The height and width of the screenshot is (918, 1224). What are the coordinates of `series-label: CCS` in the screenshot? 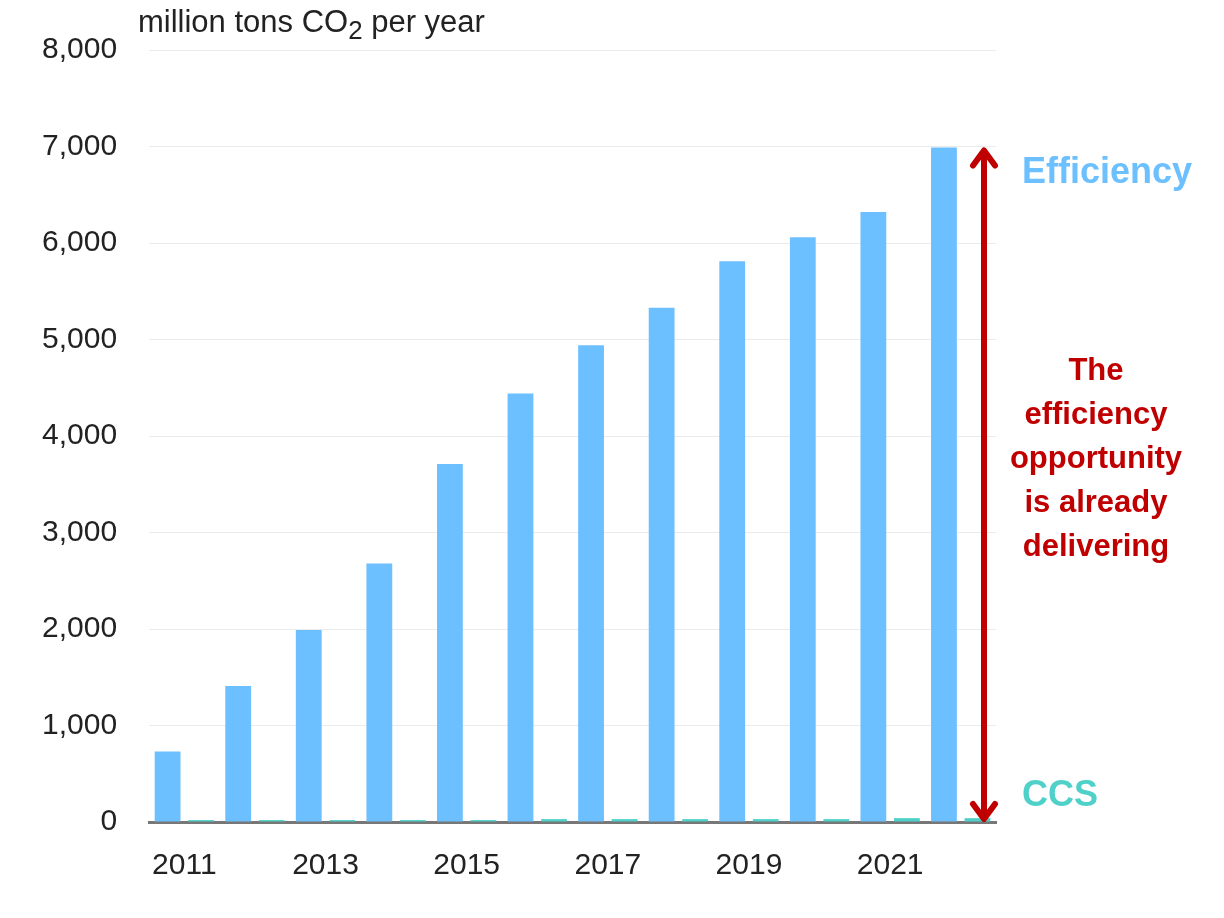 It's located at (1060, 794).